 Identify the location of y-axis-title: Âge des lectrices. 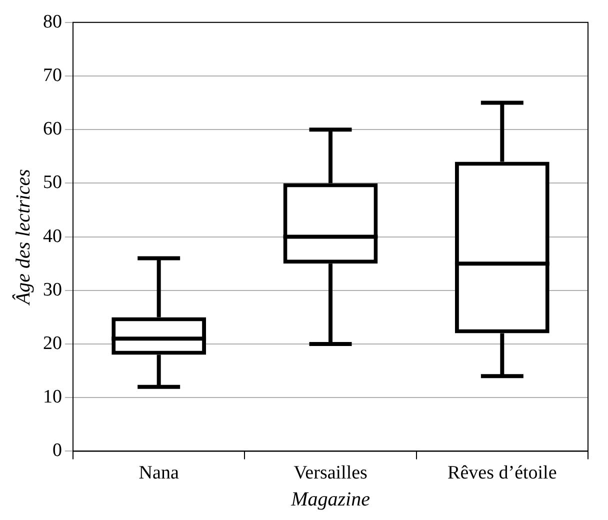
(22, 237).